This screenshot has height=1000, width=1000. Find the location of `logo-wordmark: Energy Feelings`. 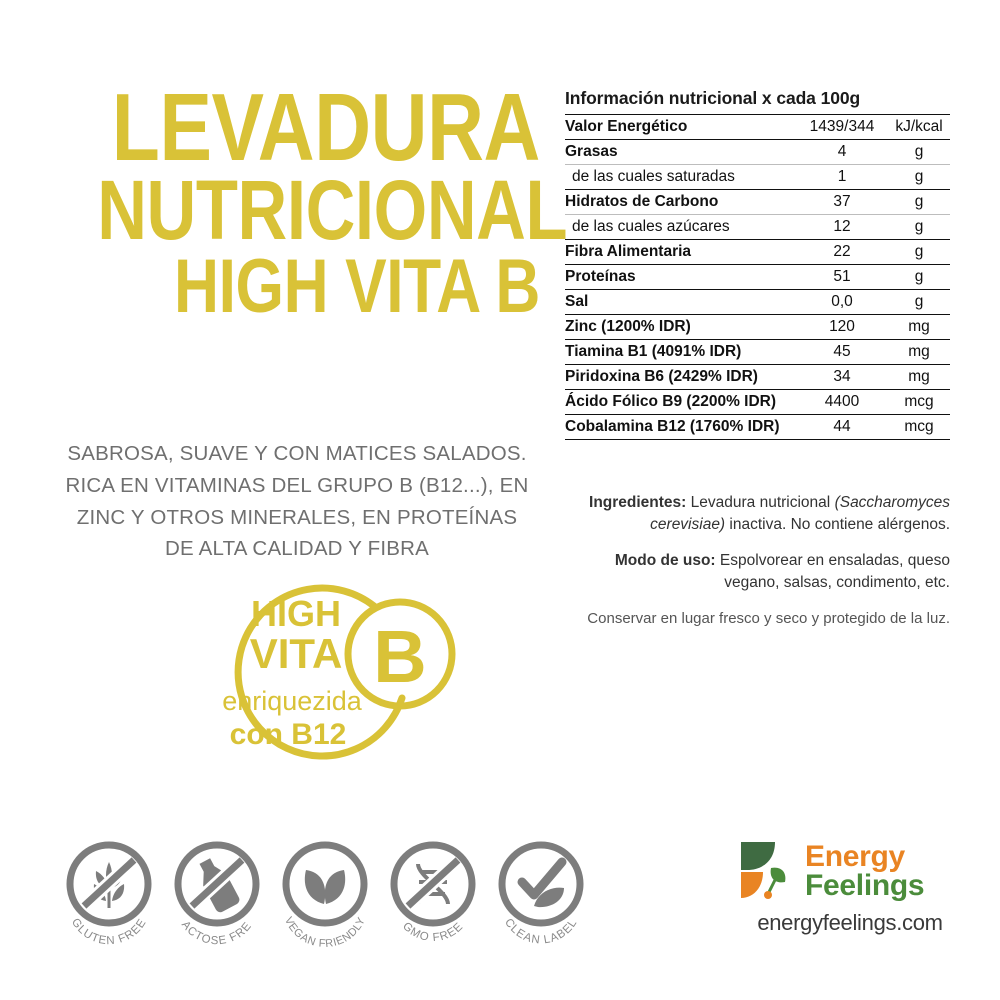

logo-wordmark: Energy Feelings is located at coordinates (865, 870).